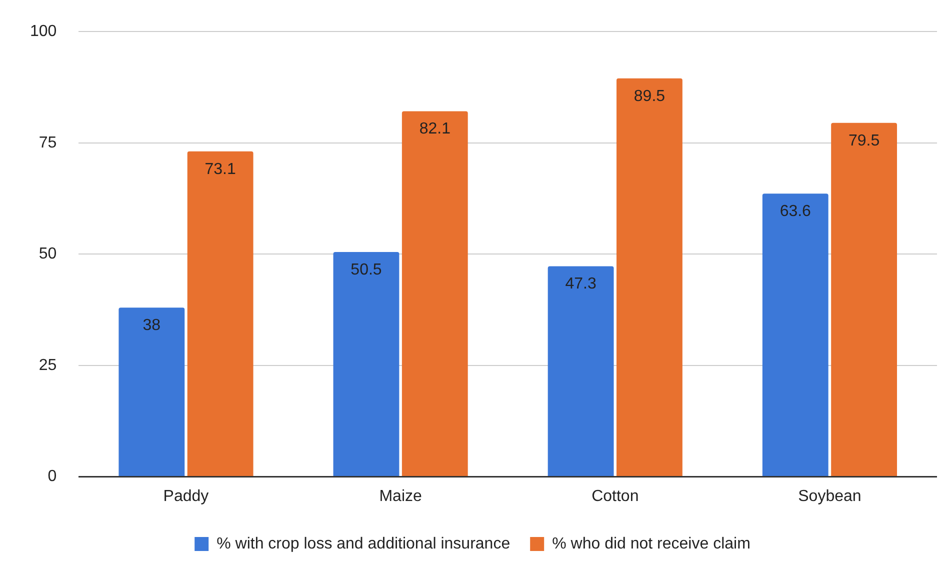  I want to click on data-label: 50.5, so click(366, 269).